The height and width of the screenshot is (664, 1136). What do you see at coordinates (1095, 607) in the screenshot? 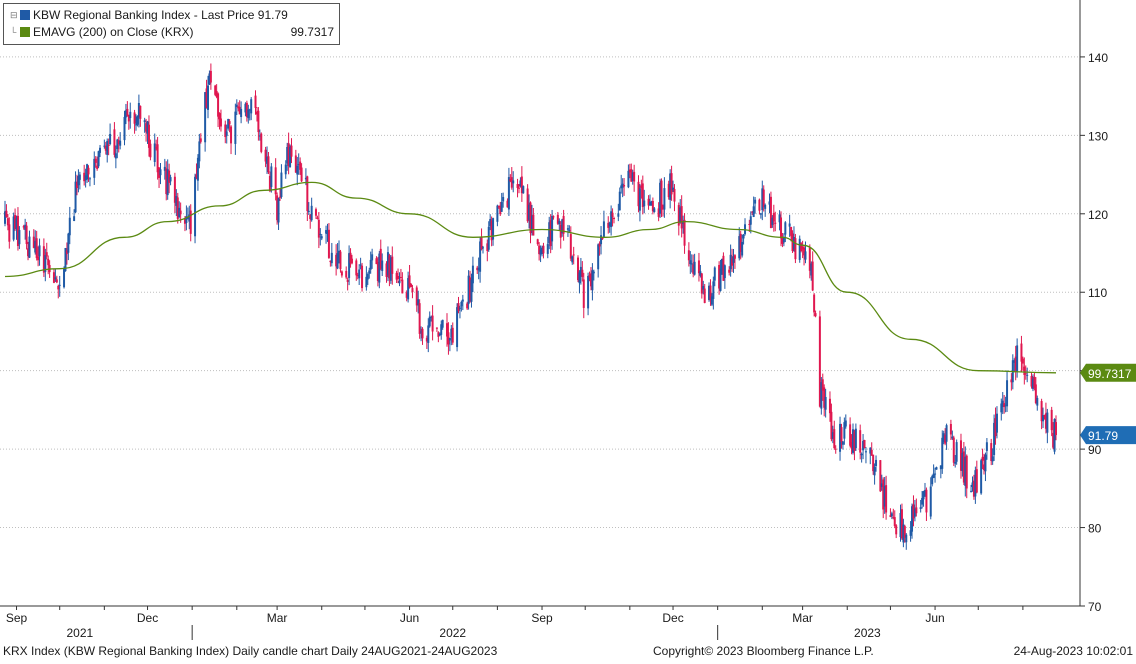
I see `y-tick-label: 70` at bounding box center [1095, 607].